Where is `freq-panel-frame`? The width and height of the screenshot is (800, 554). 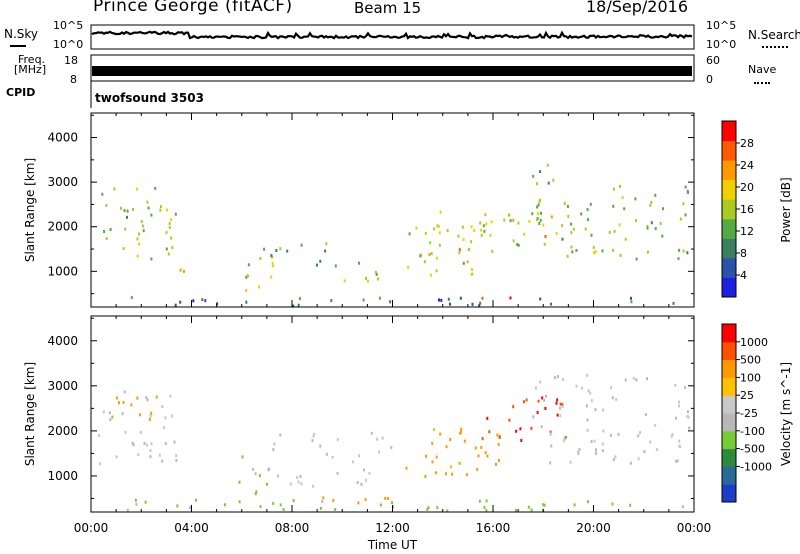
freq-panel-frame is located at coordinates (392, 68).